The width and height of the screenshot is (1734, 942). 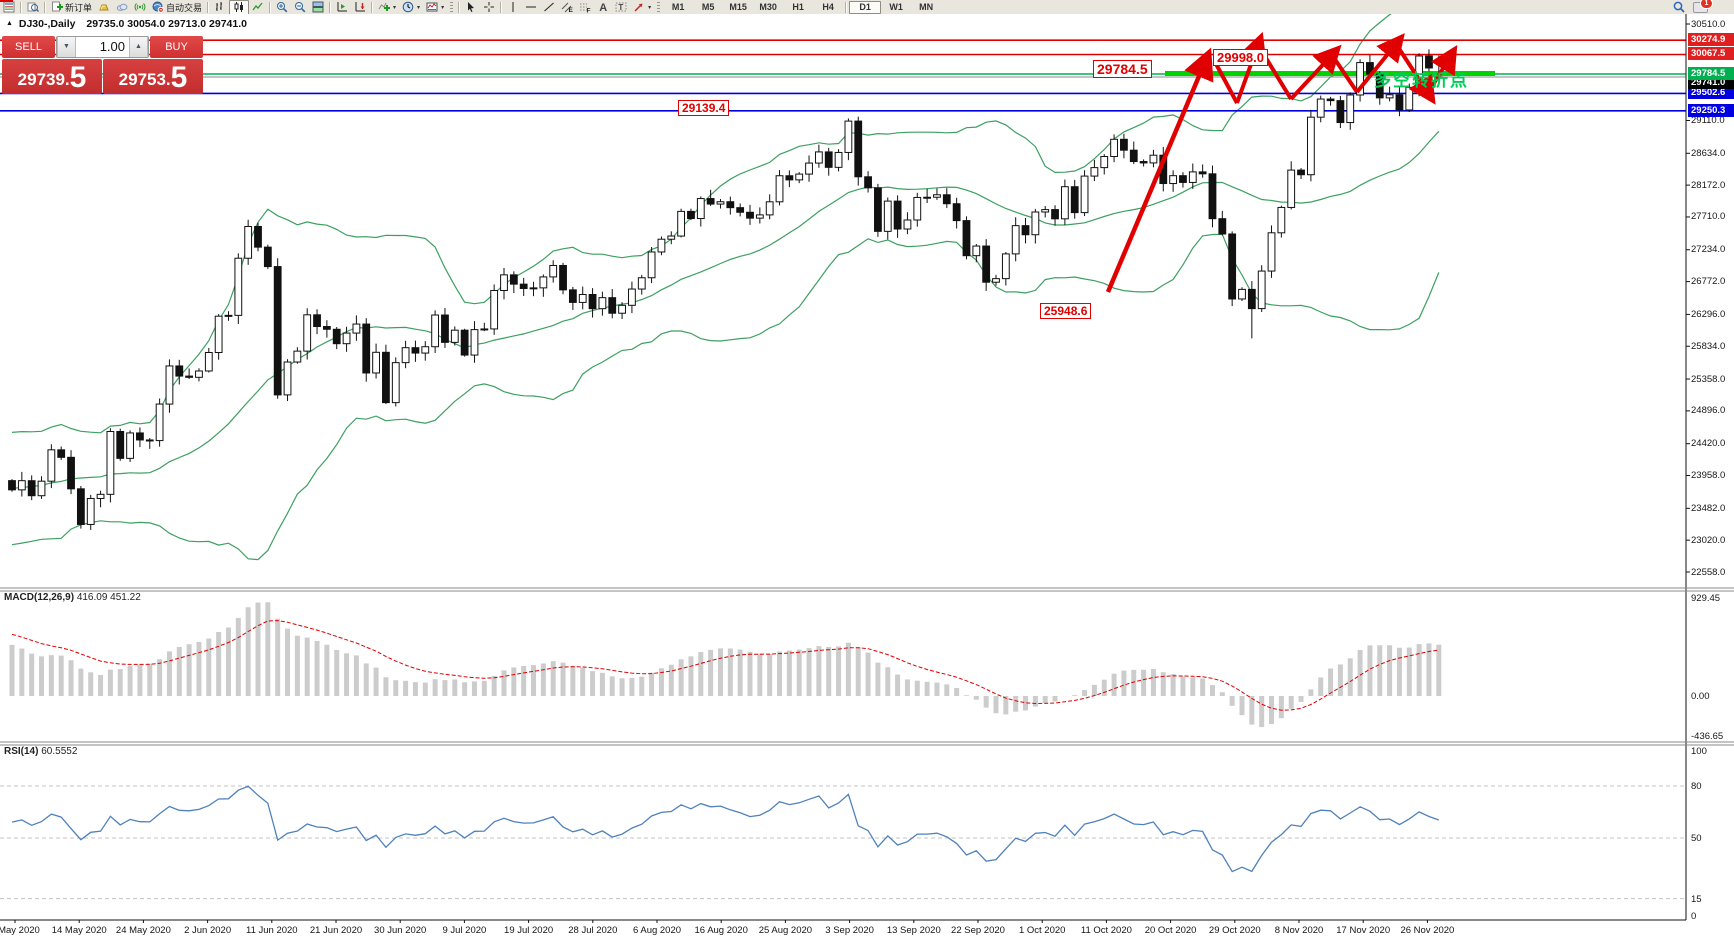 I want to click on crosshair-icon, so click(x=489, y=7).